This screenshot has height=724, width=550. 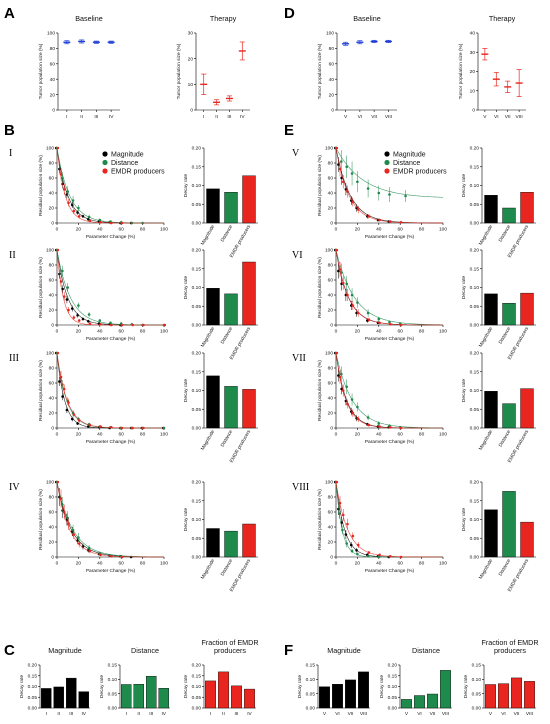 I want to click on chart-a-baseline-ytick-label-5: 100, so click(x=51, y=34).